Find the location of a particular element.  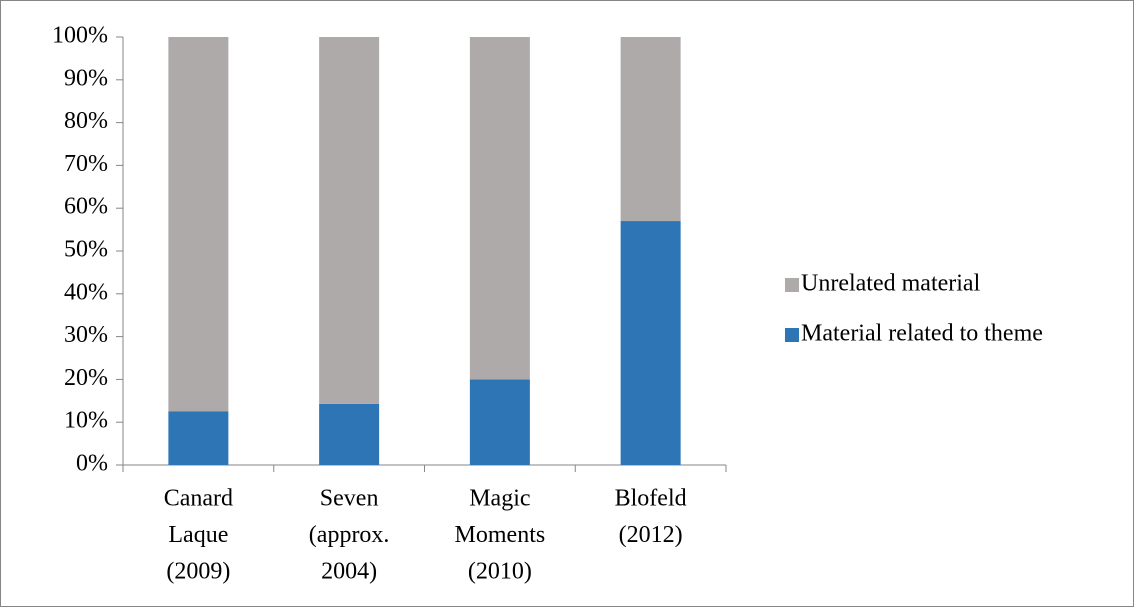

y-tick-label: 20% is located at coordinates (86, 378).